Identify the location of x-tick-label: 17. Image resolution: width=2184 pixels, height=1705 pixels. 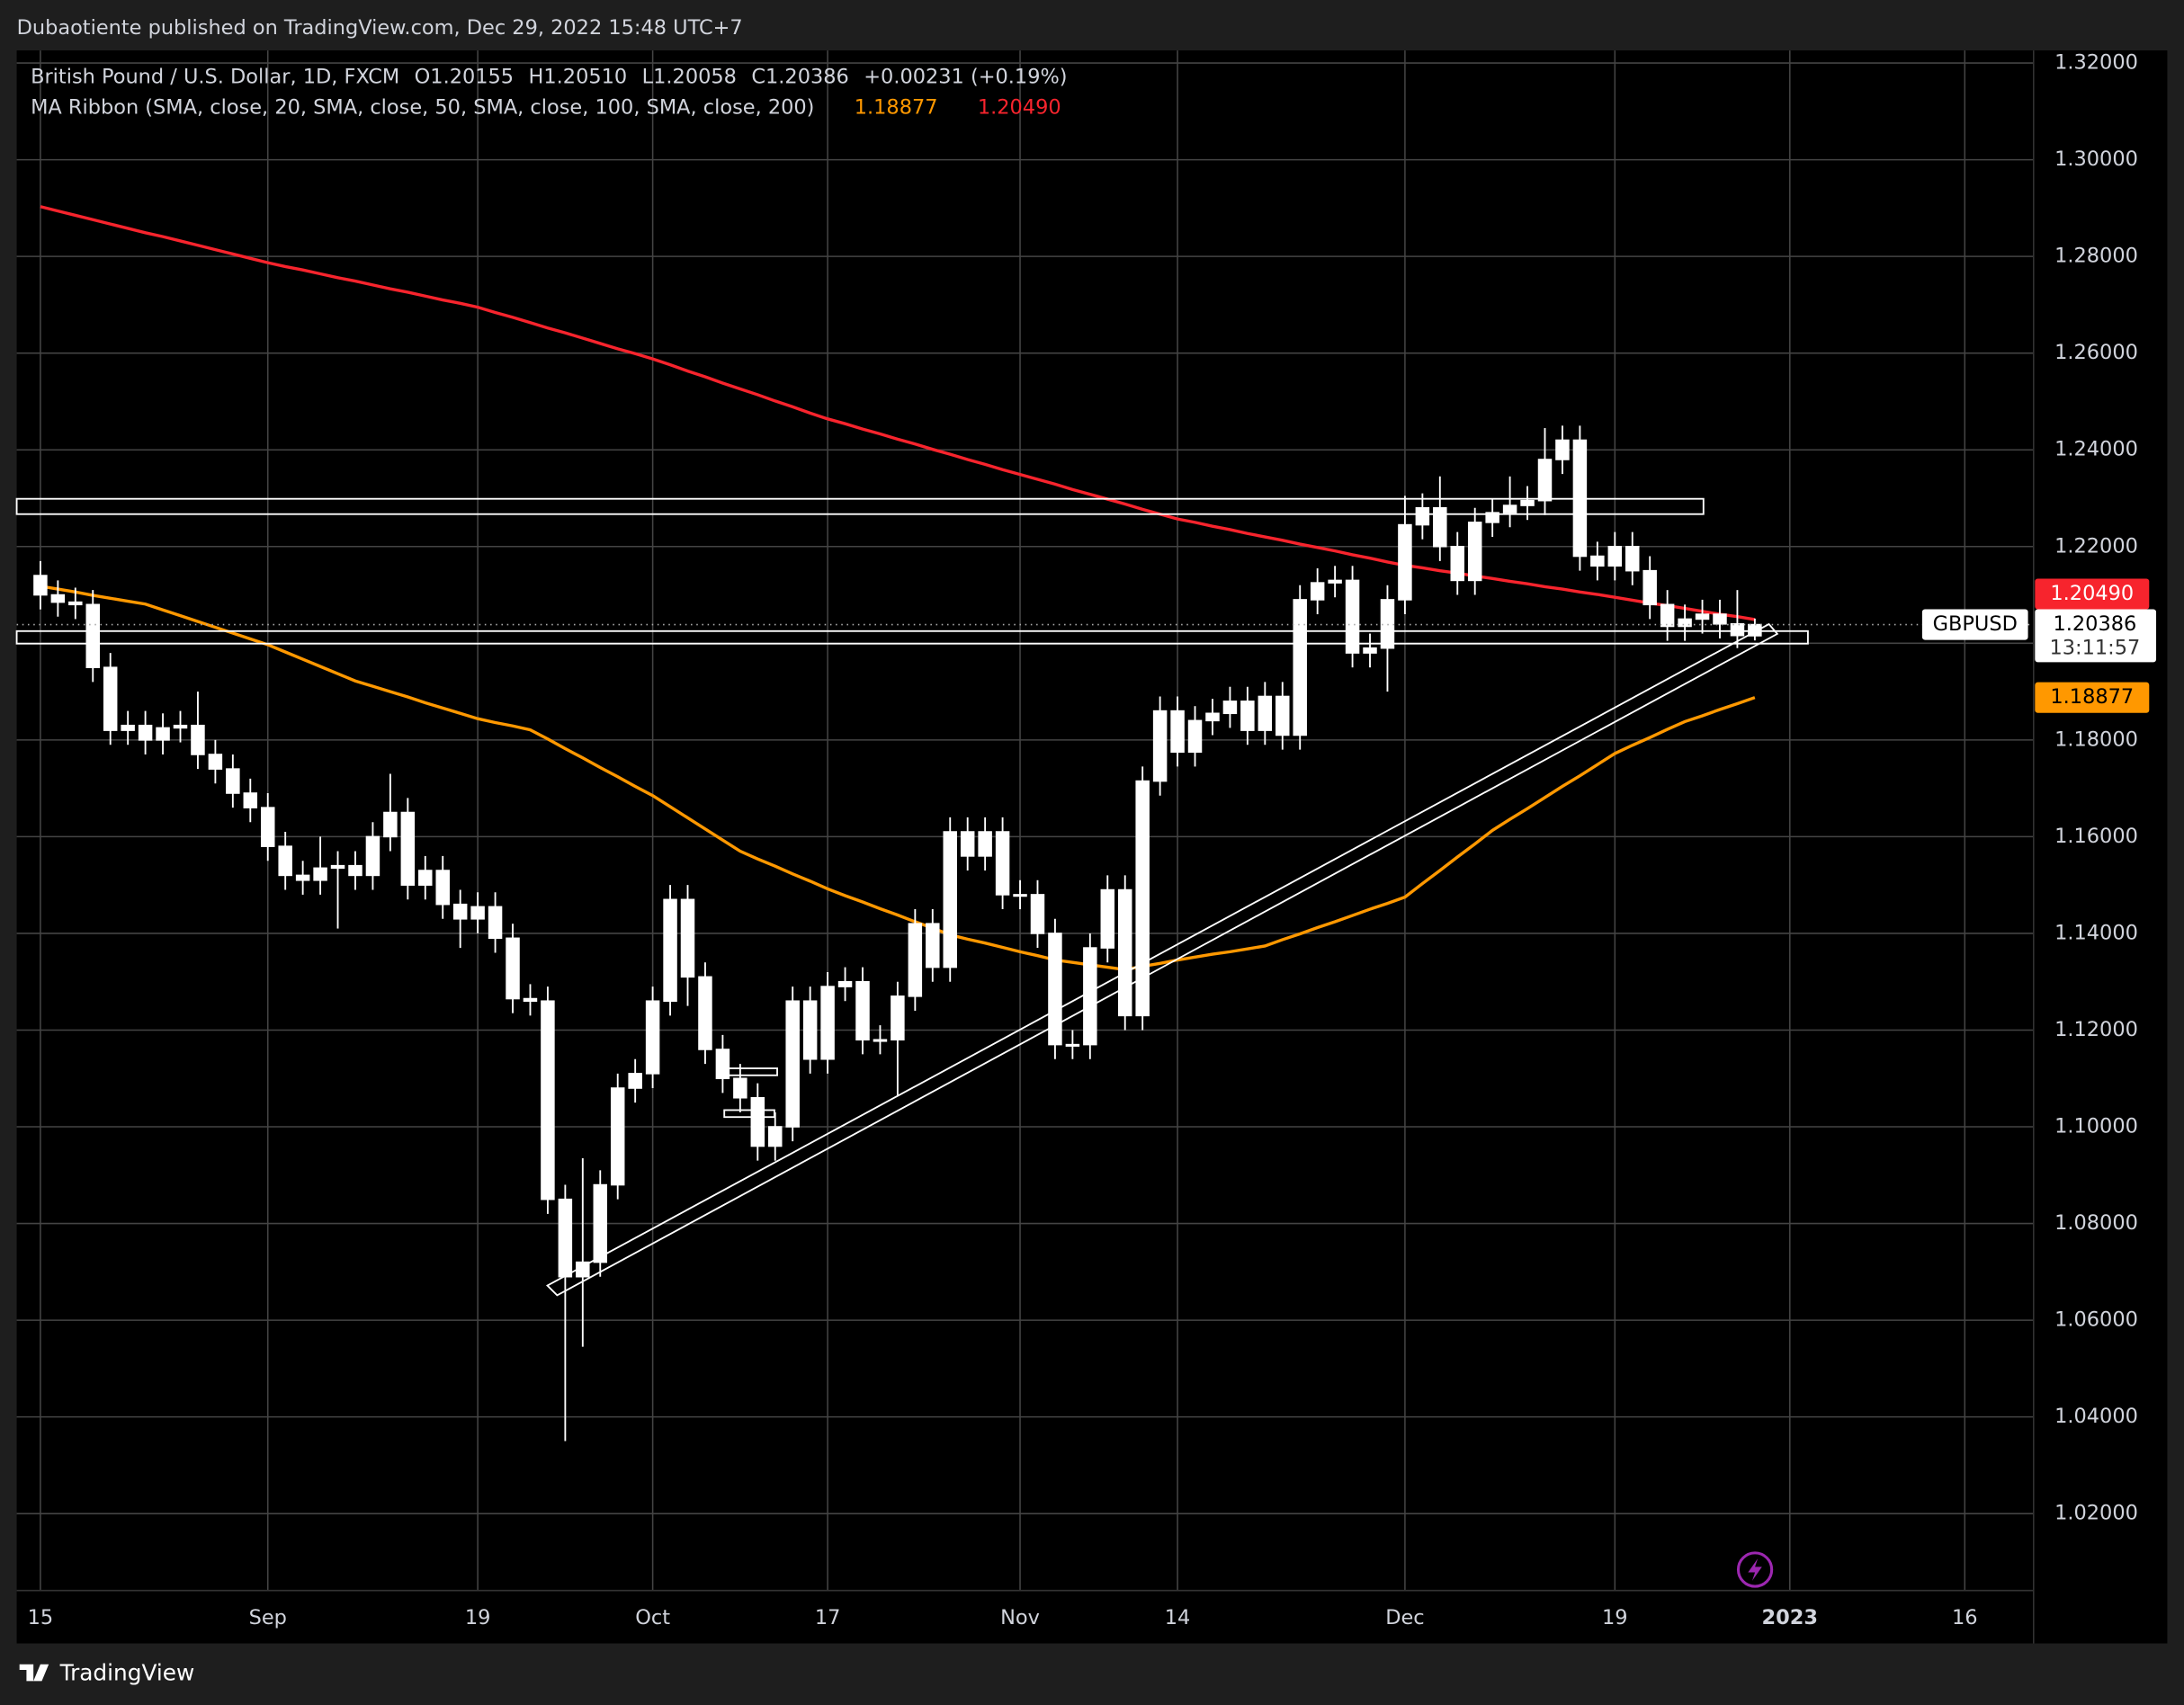
(828, 1617).